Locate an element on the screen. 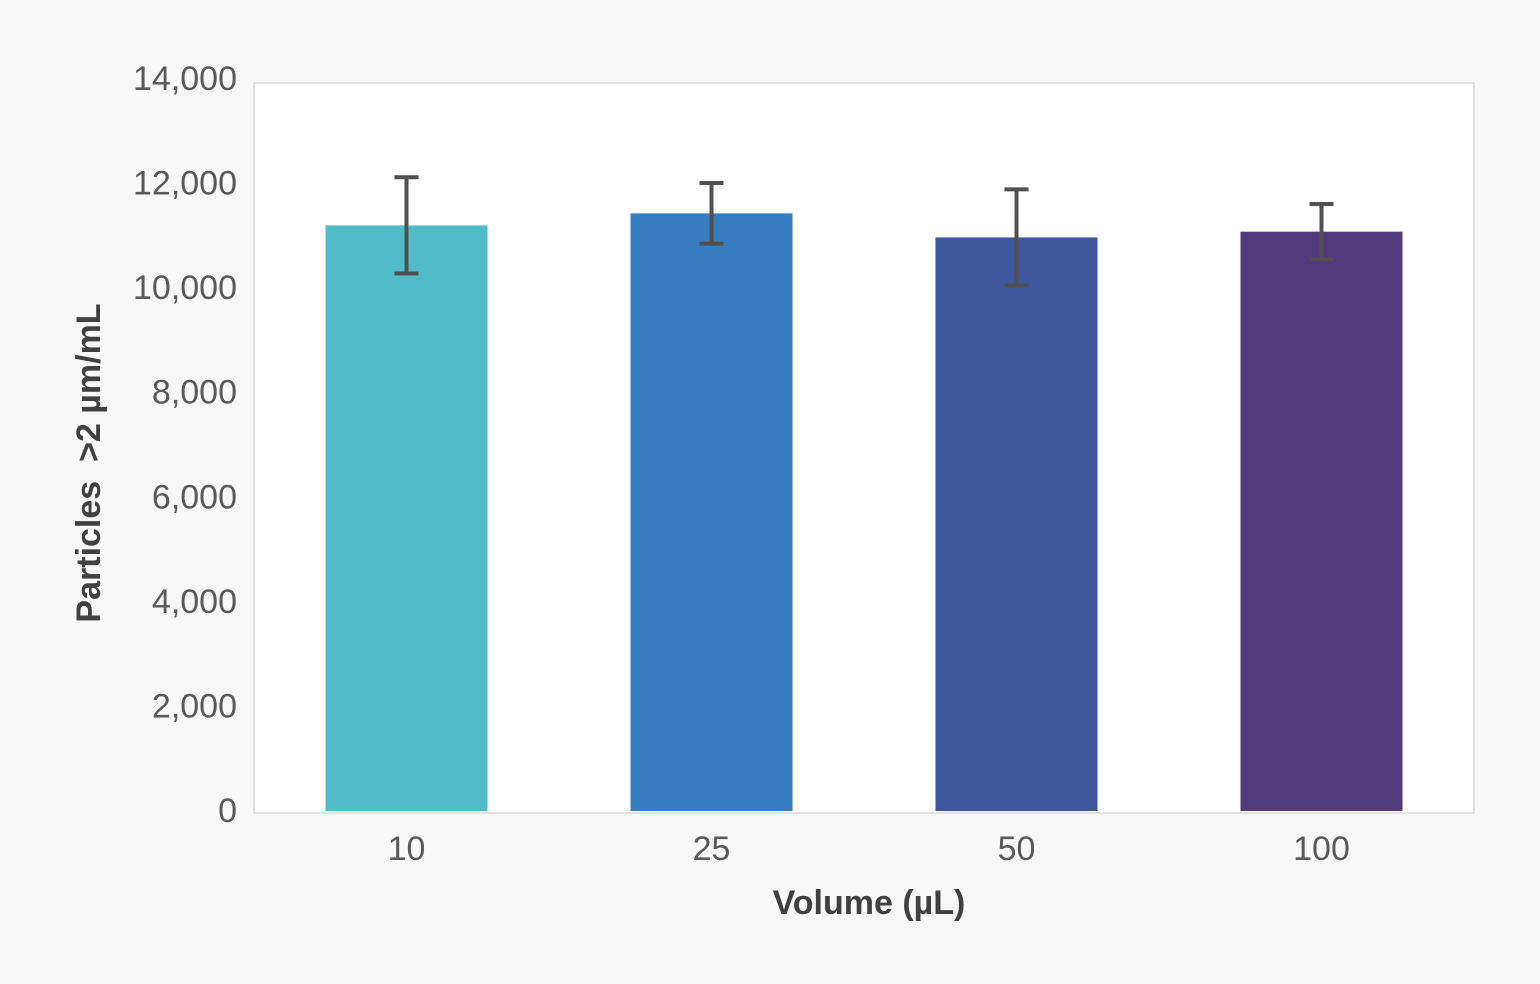 This screenshot has height=984, width=1540. y-tick-label: 0 is located at coordinates (227, 811).